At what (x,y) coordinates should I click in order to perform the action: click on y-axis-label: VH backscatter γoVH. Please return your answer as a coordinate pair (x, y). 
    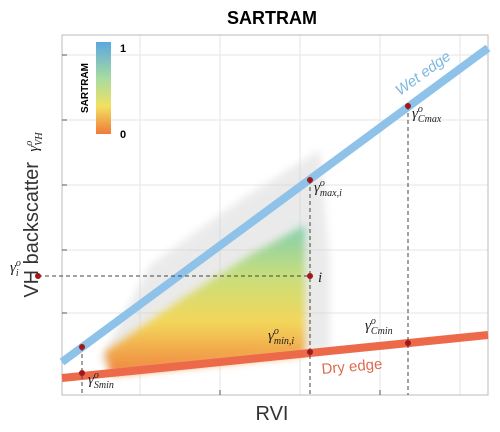
    Looking at the image, I should click on (33, 215).